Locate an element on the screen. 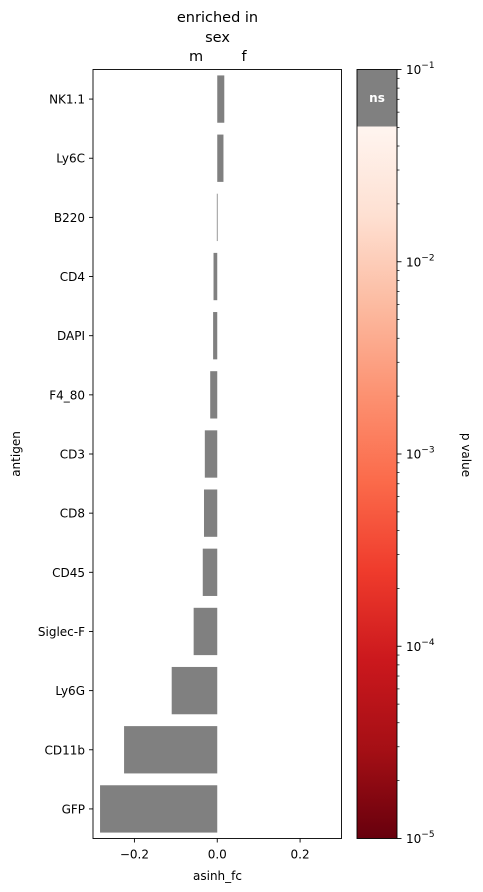  colorbar-tick-label: 10⁻⁵ is located at coordinates (420, 838).